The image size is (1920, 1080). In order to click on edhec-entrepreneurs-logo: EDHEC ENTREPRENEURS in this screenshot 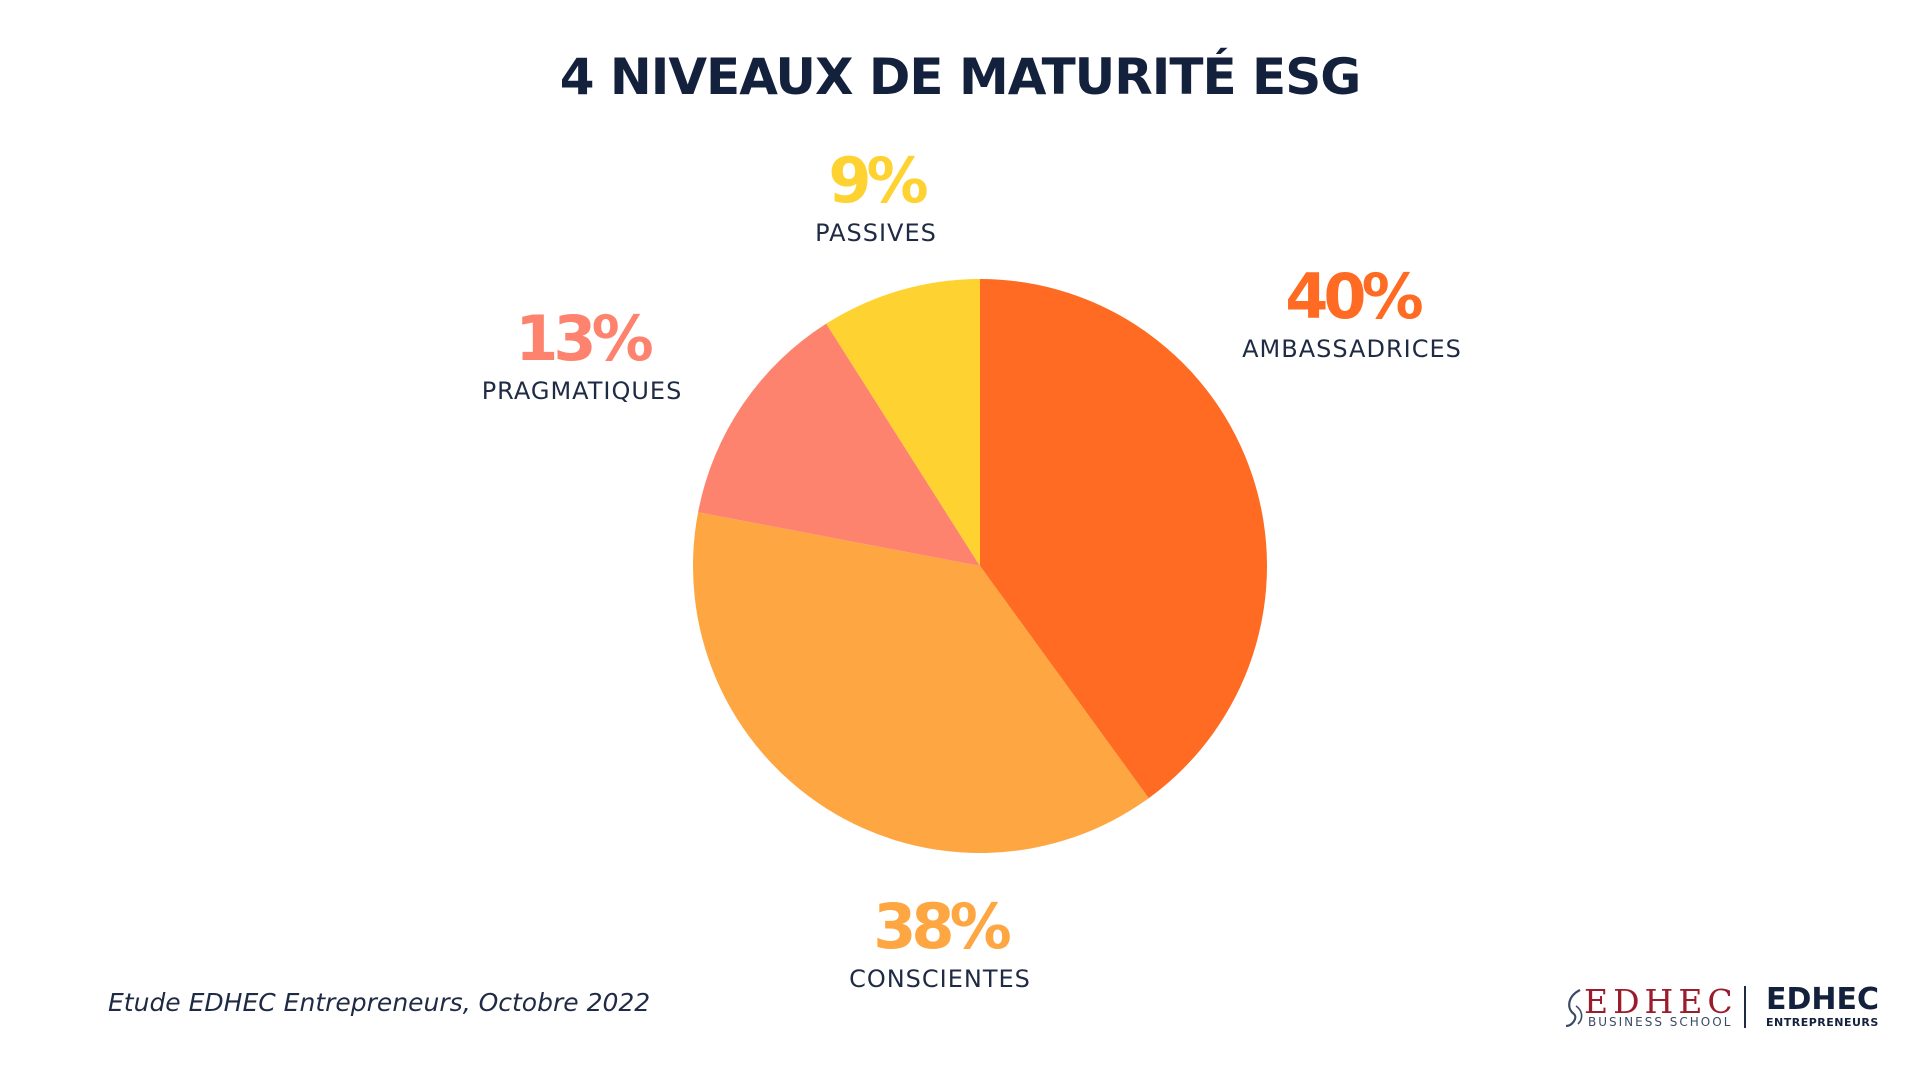, I will do `click(1822, 1007)`.